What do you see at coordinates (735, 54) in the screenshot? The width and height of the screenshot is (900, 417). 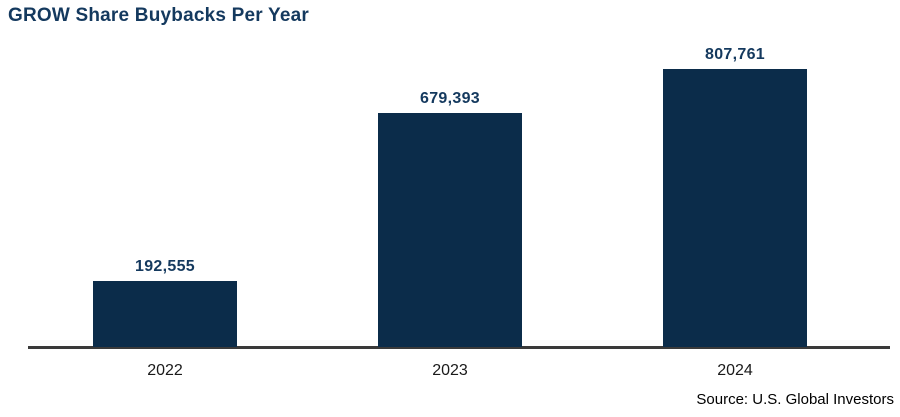 I see `bar-value-label: 807,761` at bounding box center [735, 54].